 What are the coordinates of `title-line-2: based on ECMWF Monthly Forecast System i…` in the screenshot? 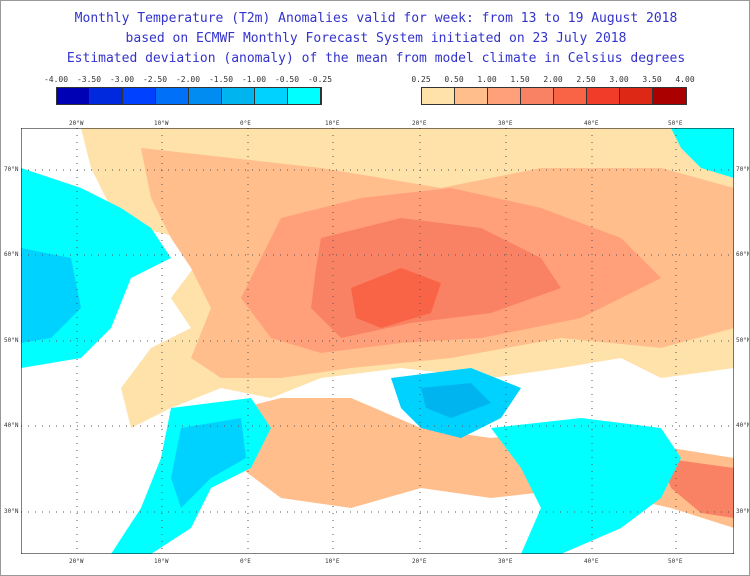 It's located at (376, 38).